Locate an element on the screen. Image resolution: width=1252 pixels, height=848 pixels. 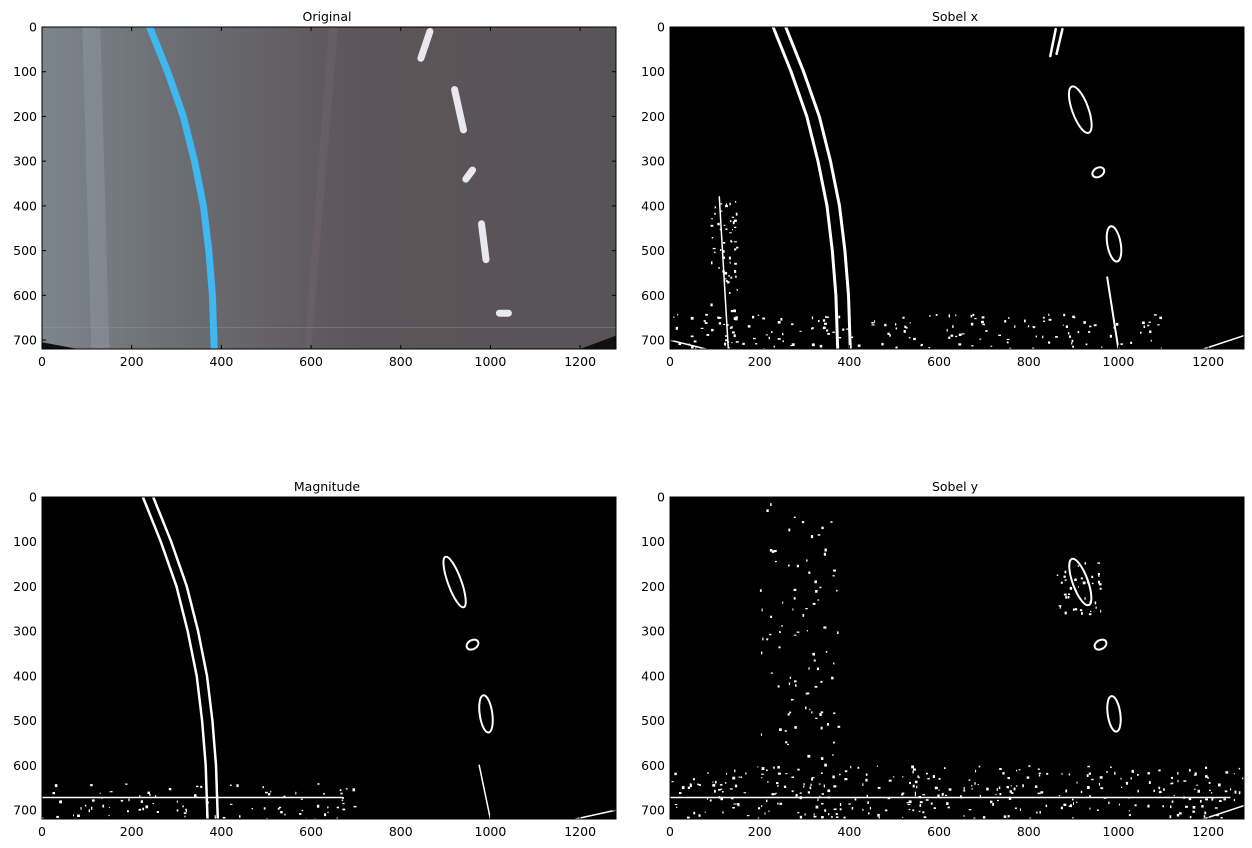
x-tick-label: 1000 is located at coordinates (1119, 831).